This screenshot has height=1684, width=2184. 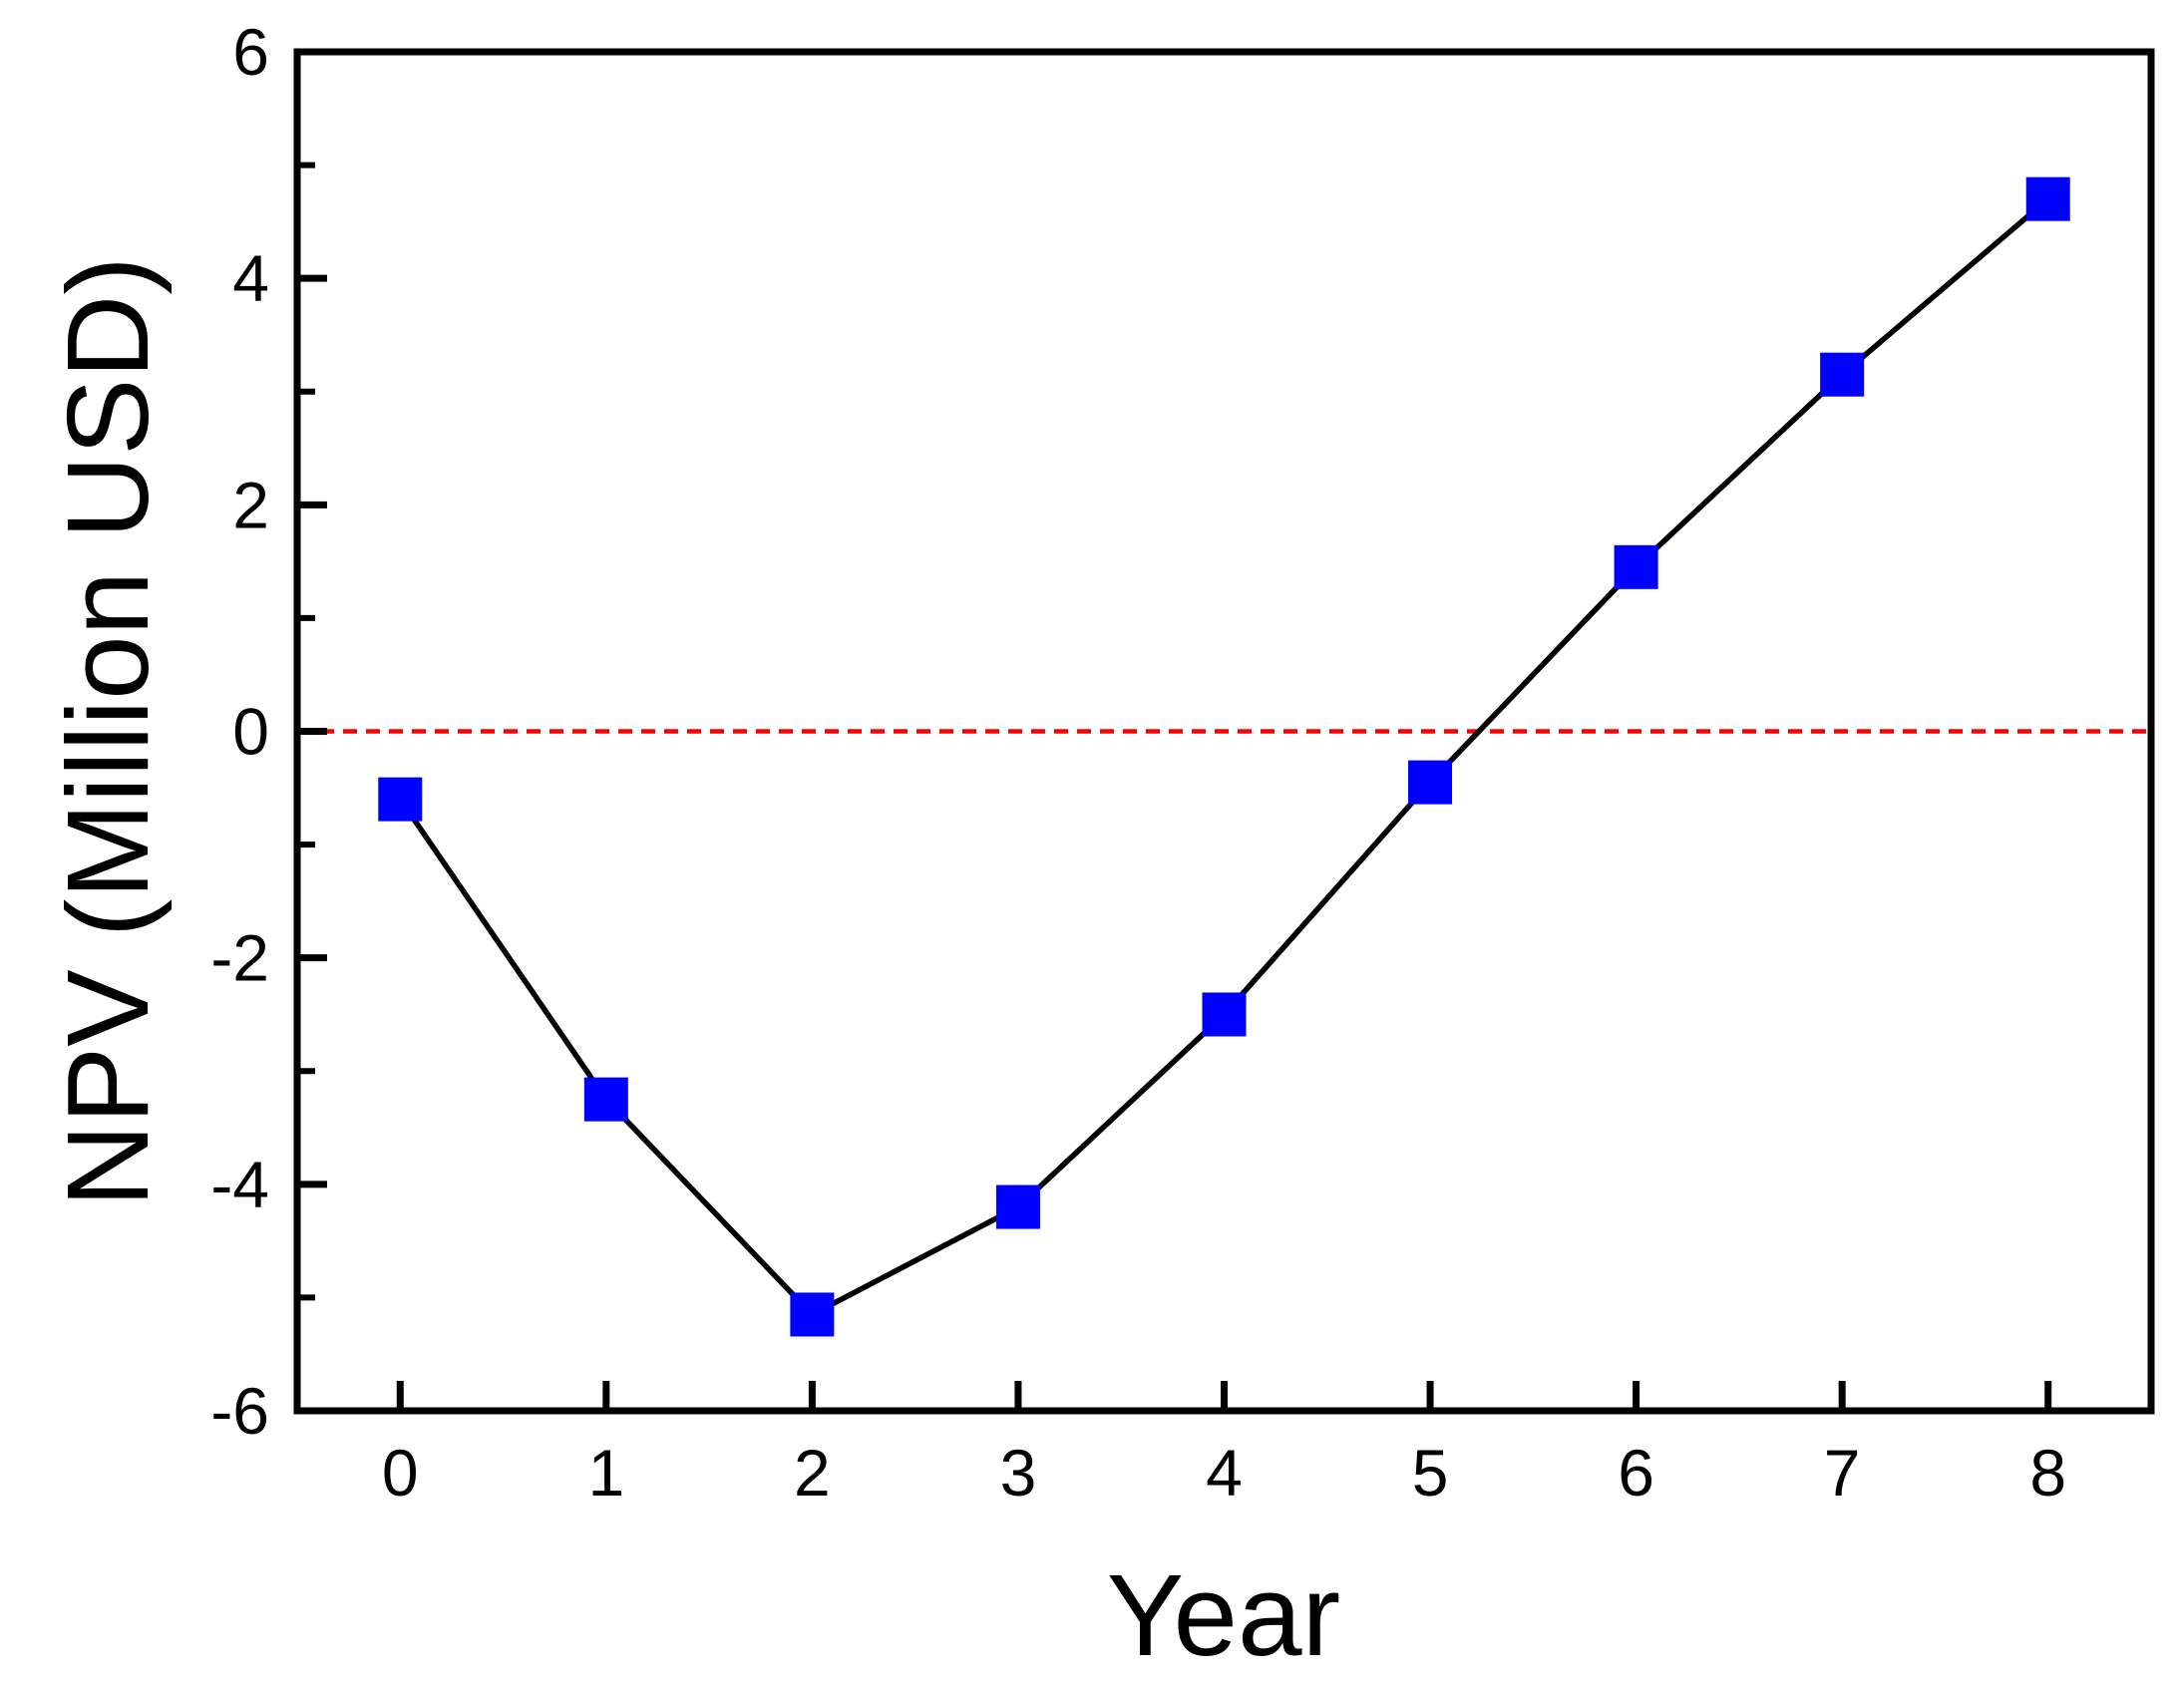 I want to click on x-tick-label: 7, so click(x=1842, y=1473).